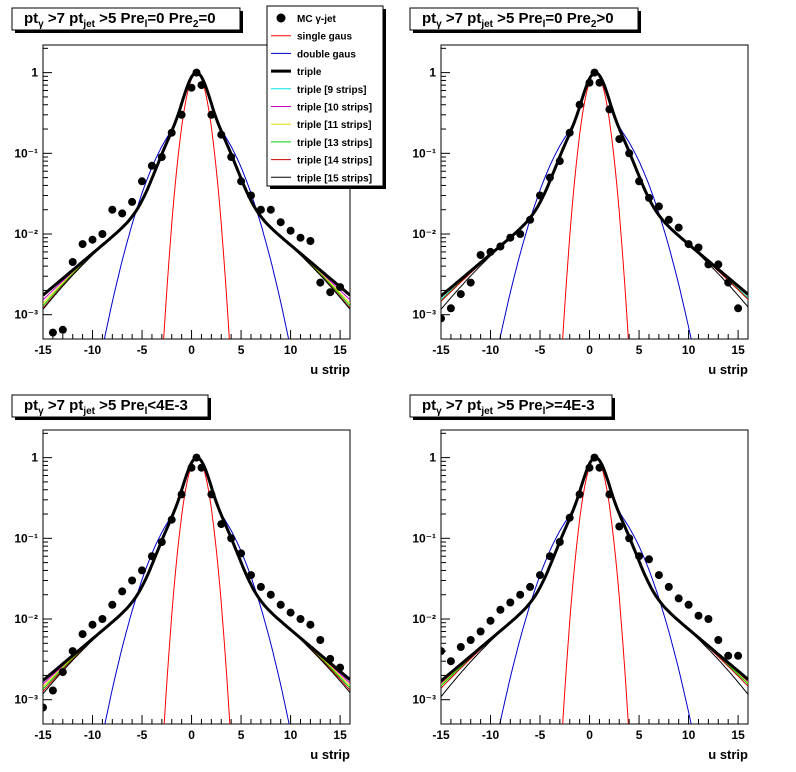 The width and height of the screenshot is (796, 772). I want to click on y-tick-label: 1, so click(34, 73).